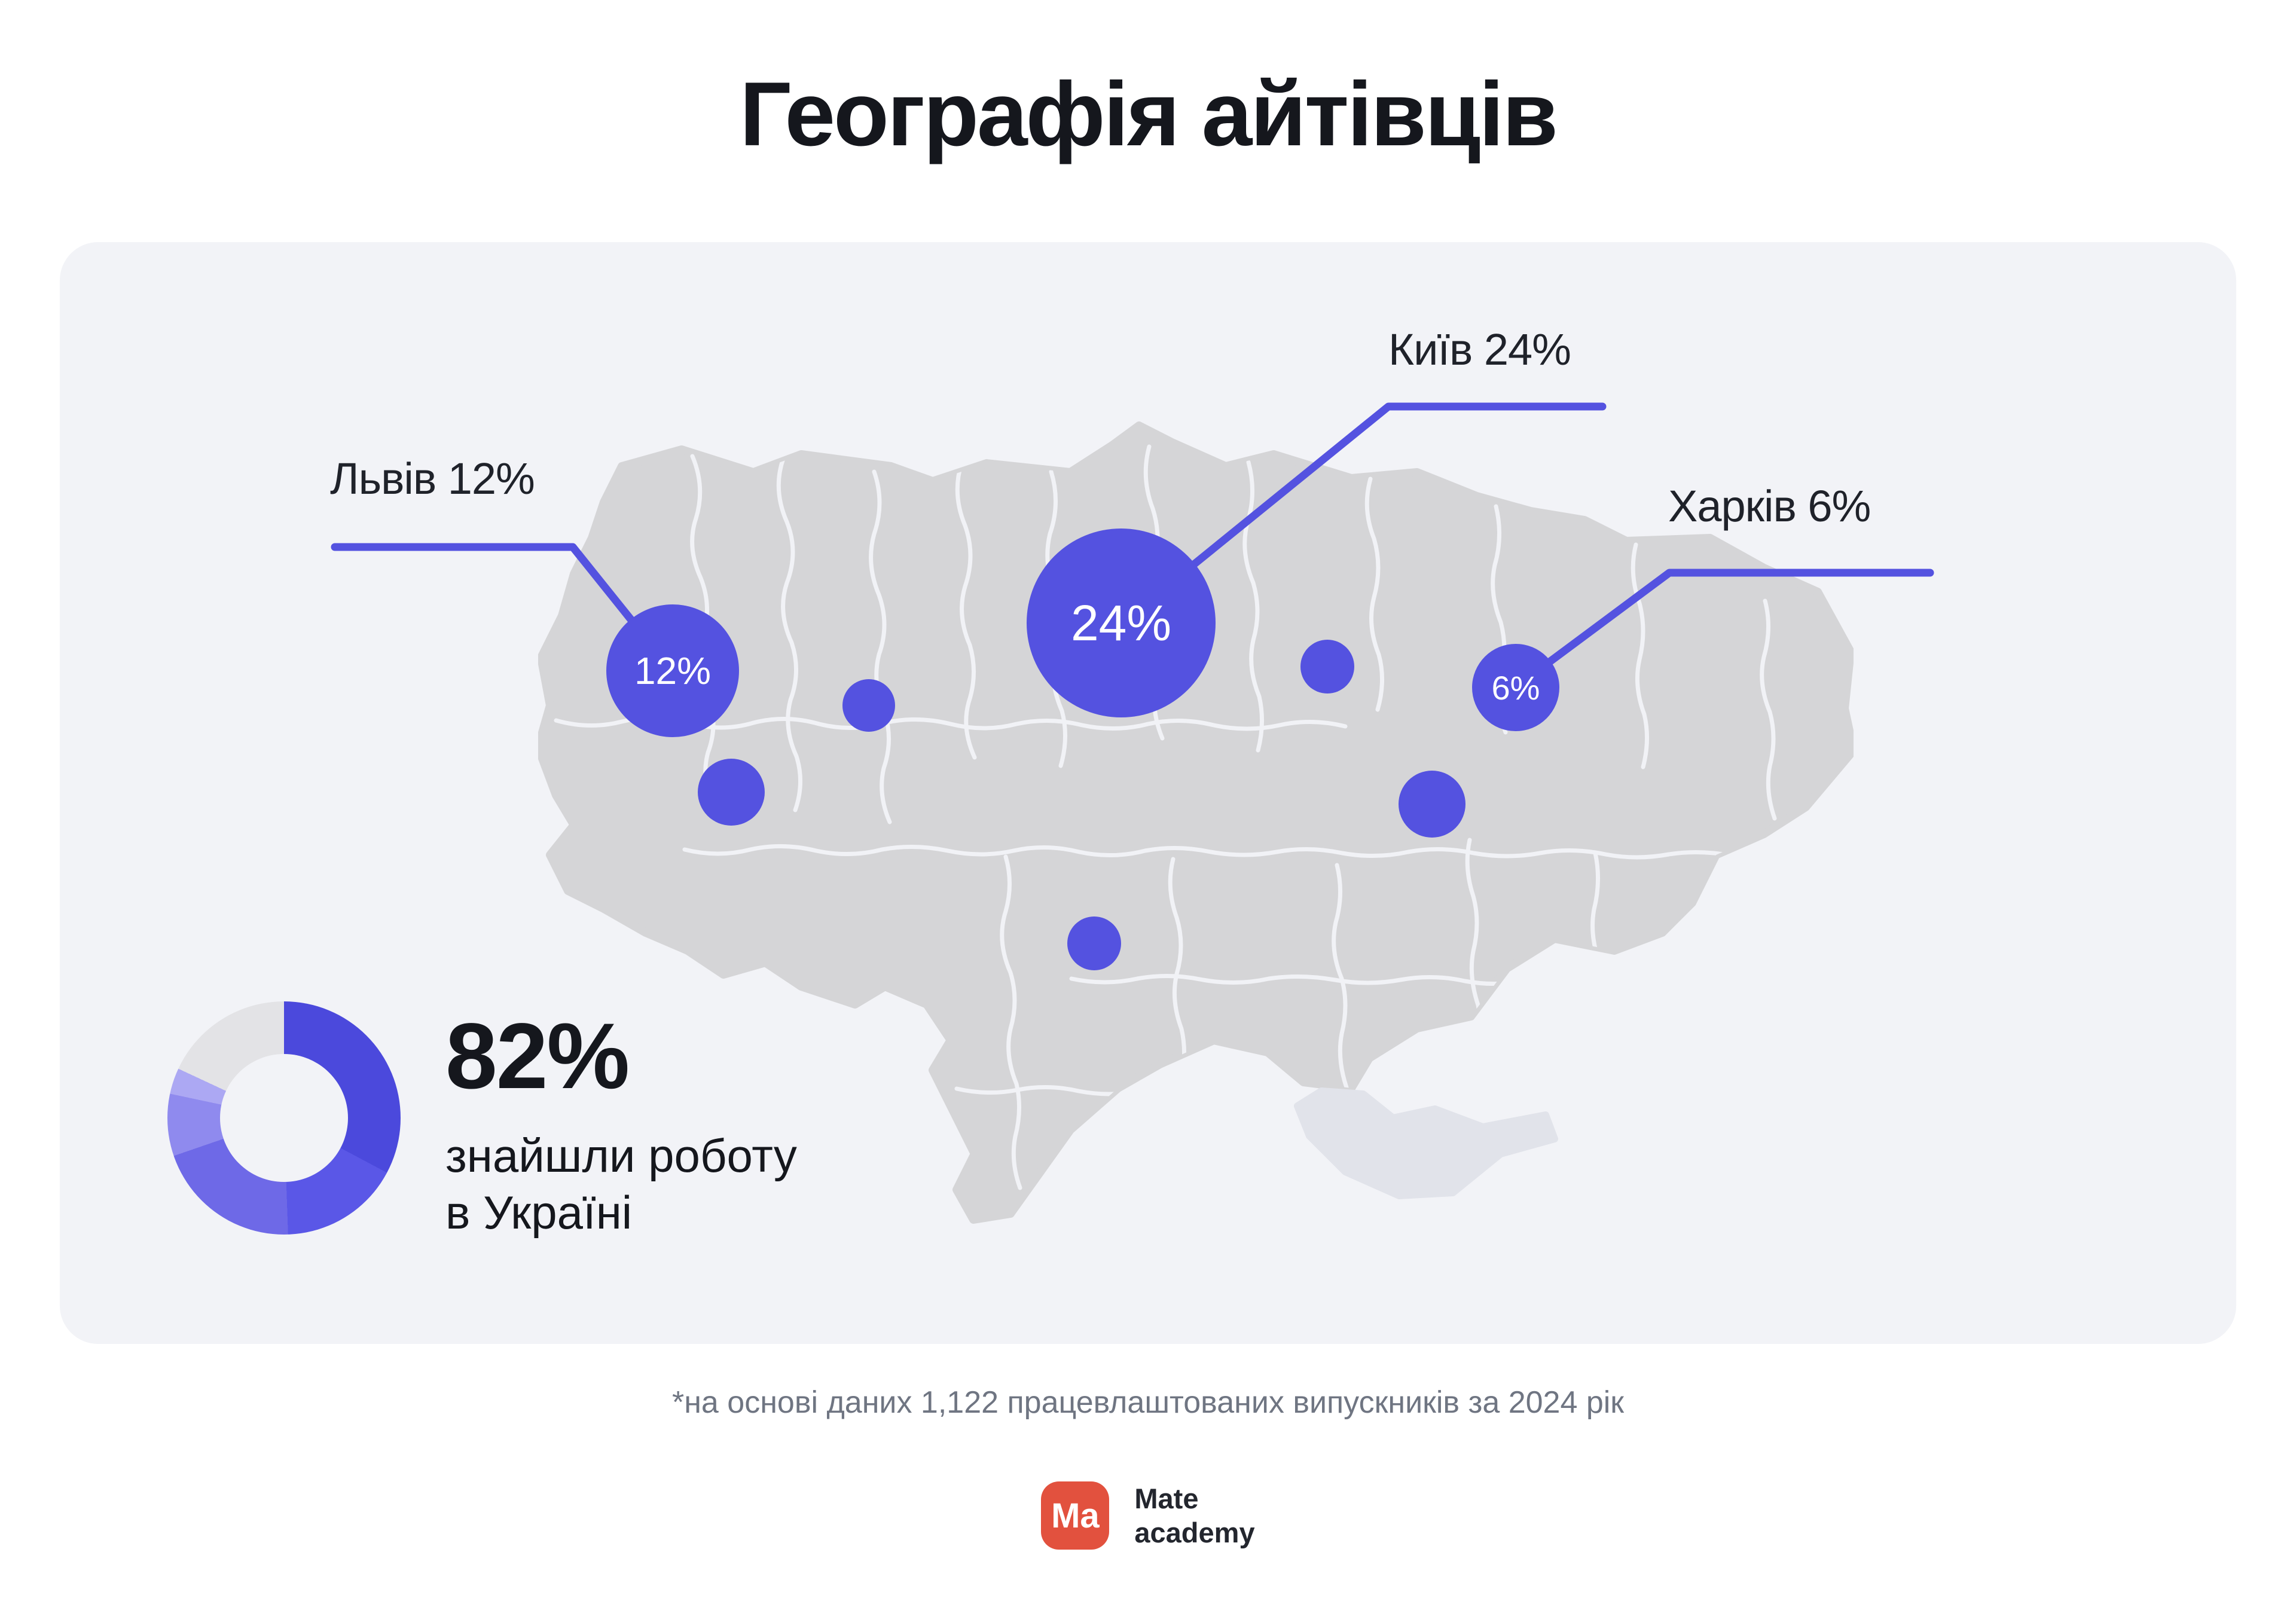  I want to click on mate-academy-logo: Ma Mate academy, so click(1148, 1515).